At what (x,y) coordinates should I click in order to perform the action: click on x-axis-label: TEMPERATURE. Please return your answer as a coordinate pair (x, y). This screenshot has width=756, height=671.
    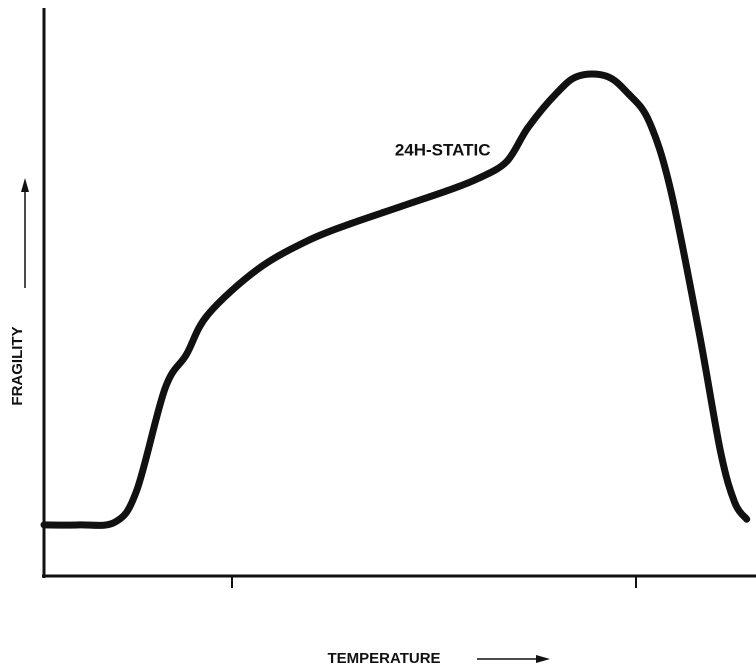
    Looking at the image, I should click on (383, 658).